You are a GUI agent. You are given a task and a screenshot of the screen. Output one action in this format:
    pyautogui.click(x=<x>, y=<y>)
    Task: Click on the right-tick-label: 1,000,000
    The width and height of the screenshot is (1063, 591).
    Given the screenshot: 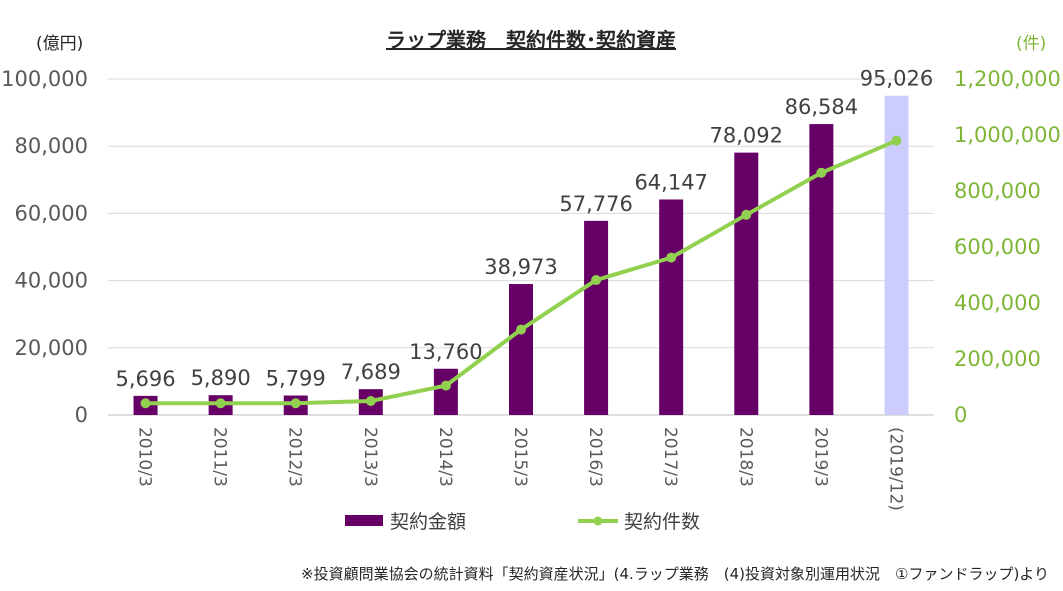 What is the action you would take?
    pyautogui.click(x=1007, y=135)
    